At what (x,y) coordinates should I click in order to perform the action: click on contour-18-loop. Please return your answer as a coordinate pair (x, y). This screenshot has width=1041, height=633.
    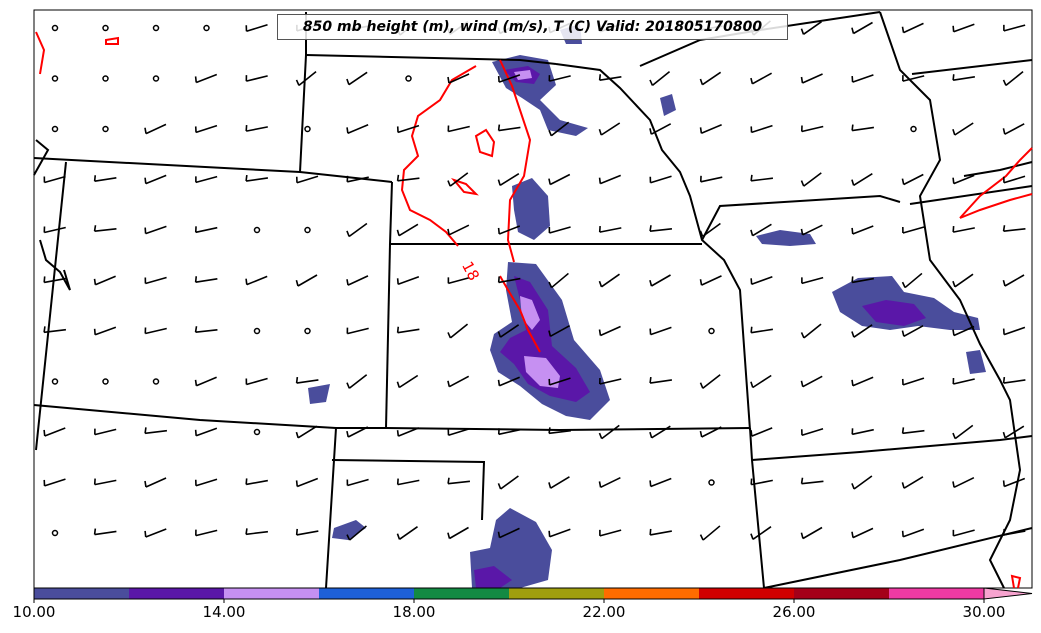
    Looking at the image, I should click on (485, 143).